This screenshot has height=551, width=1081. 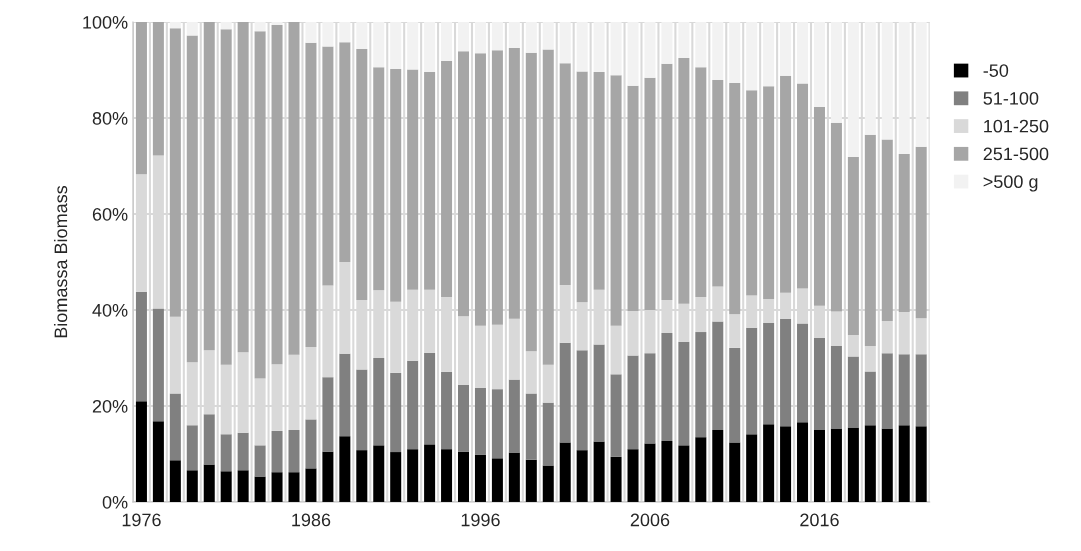 I want to click on legend-label: >500 g, so click(x=1010, y=183).